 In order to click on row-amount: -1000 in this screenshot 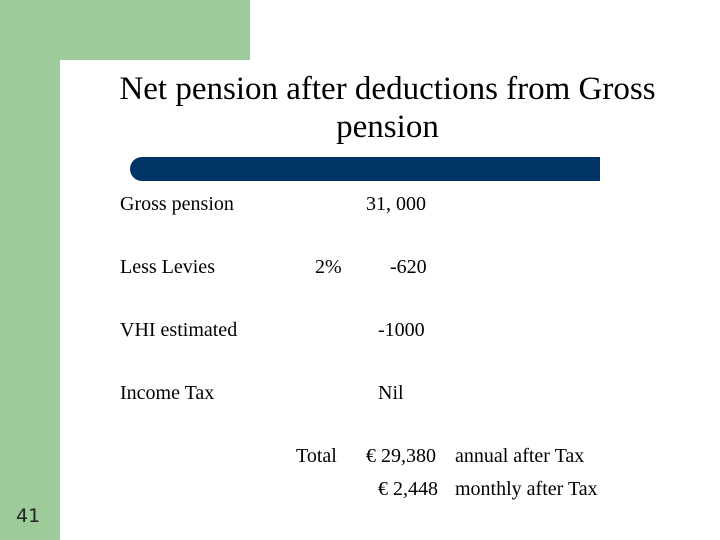, I will do `click(401, 330)`.